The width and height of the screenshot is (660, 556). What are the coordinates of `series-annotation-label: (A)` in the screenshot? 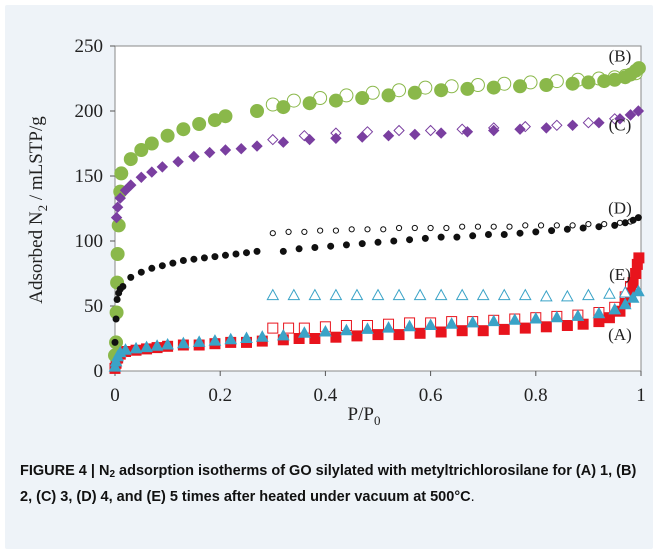 It's located at (620, 334).